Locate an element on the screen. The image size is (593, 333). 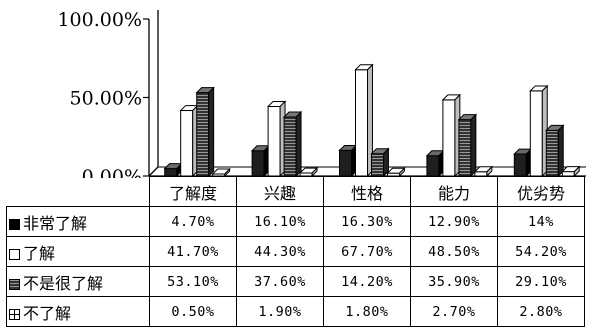
data-label: 29.10% is located at coordinates (541, 281).